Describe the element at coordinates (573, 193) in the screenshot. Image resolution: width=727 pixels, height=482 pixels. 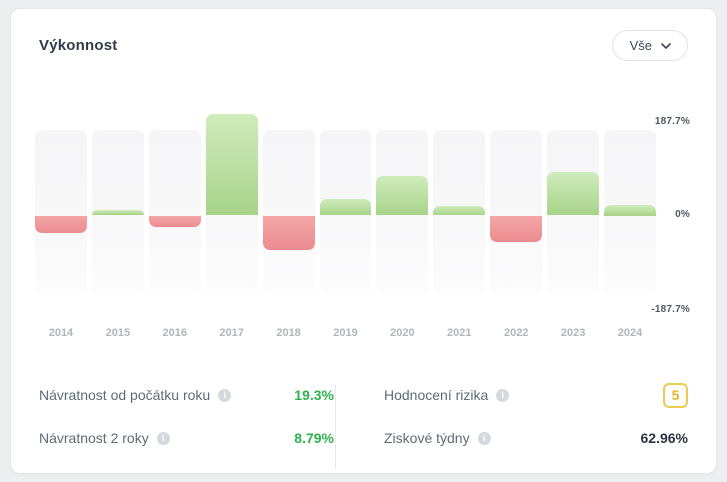
I see `year-bar-2023` at that location.